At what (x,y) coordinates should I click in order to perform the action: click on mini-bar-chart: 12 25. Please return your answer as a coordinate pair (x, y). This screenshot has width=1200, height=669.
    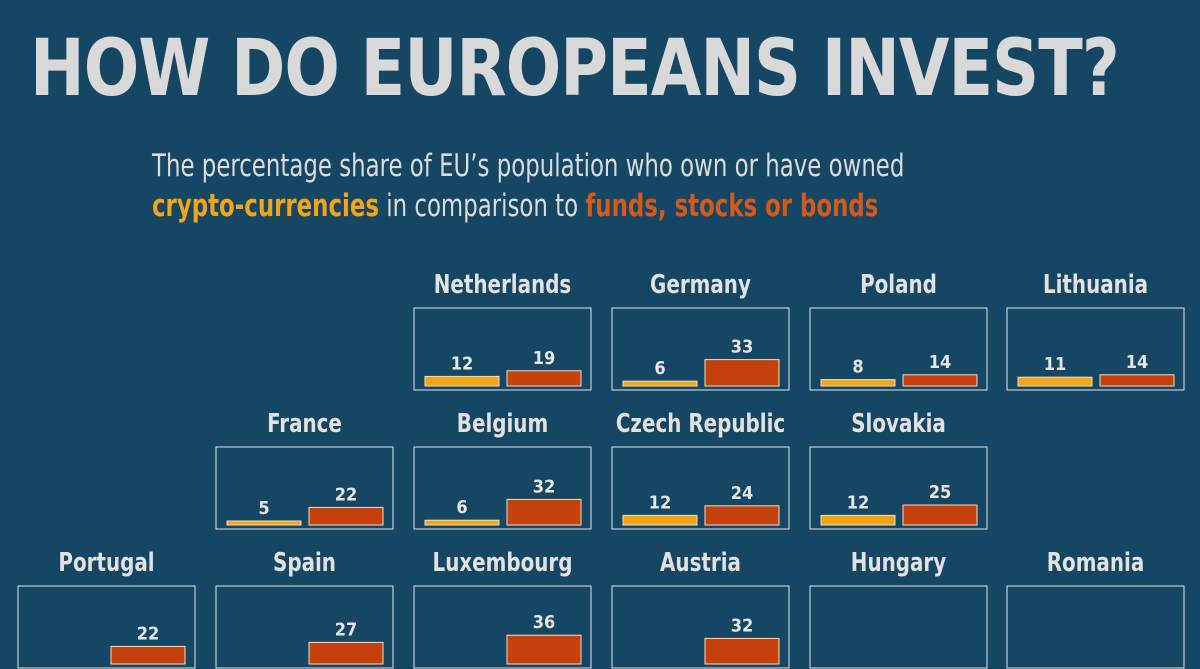
    Looking at the image, I should click on (898, 488).